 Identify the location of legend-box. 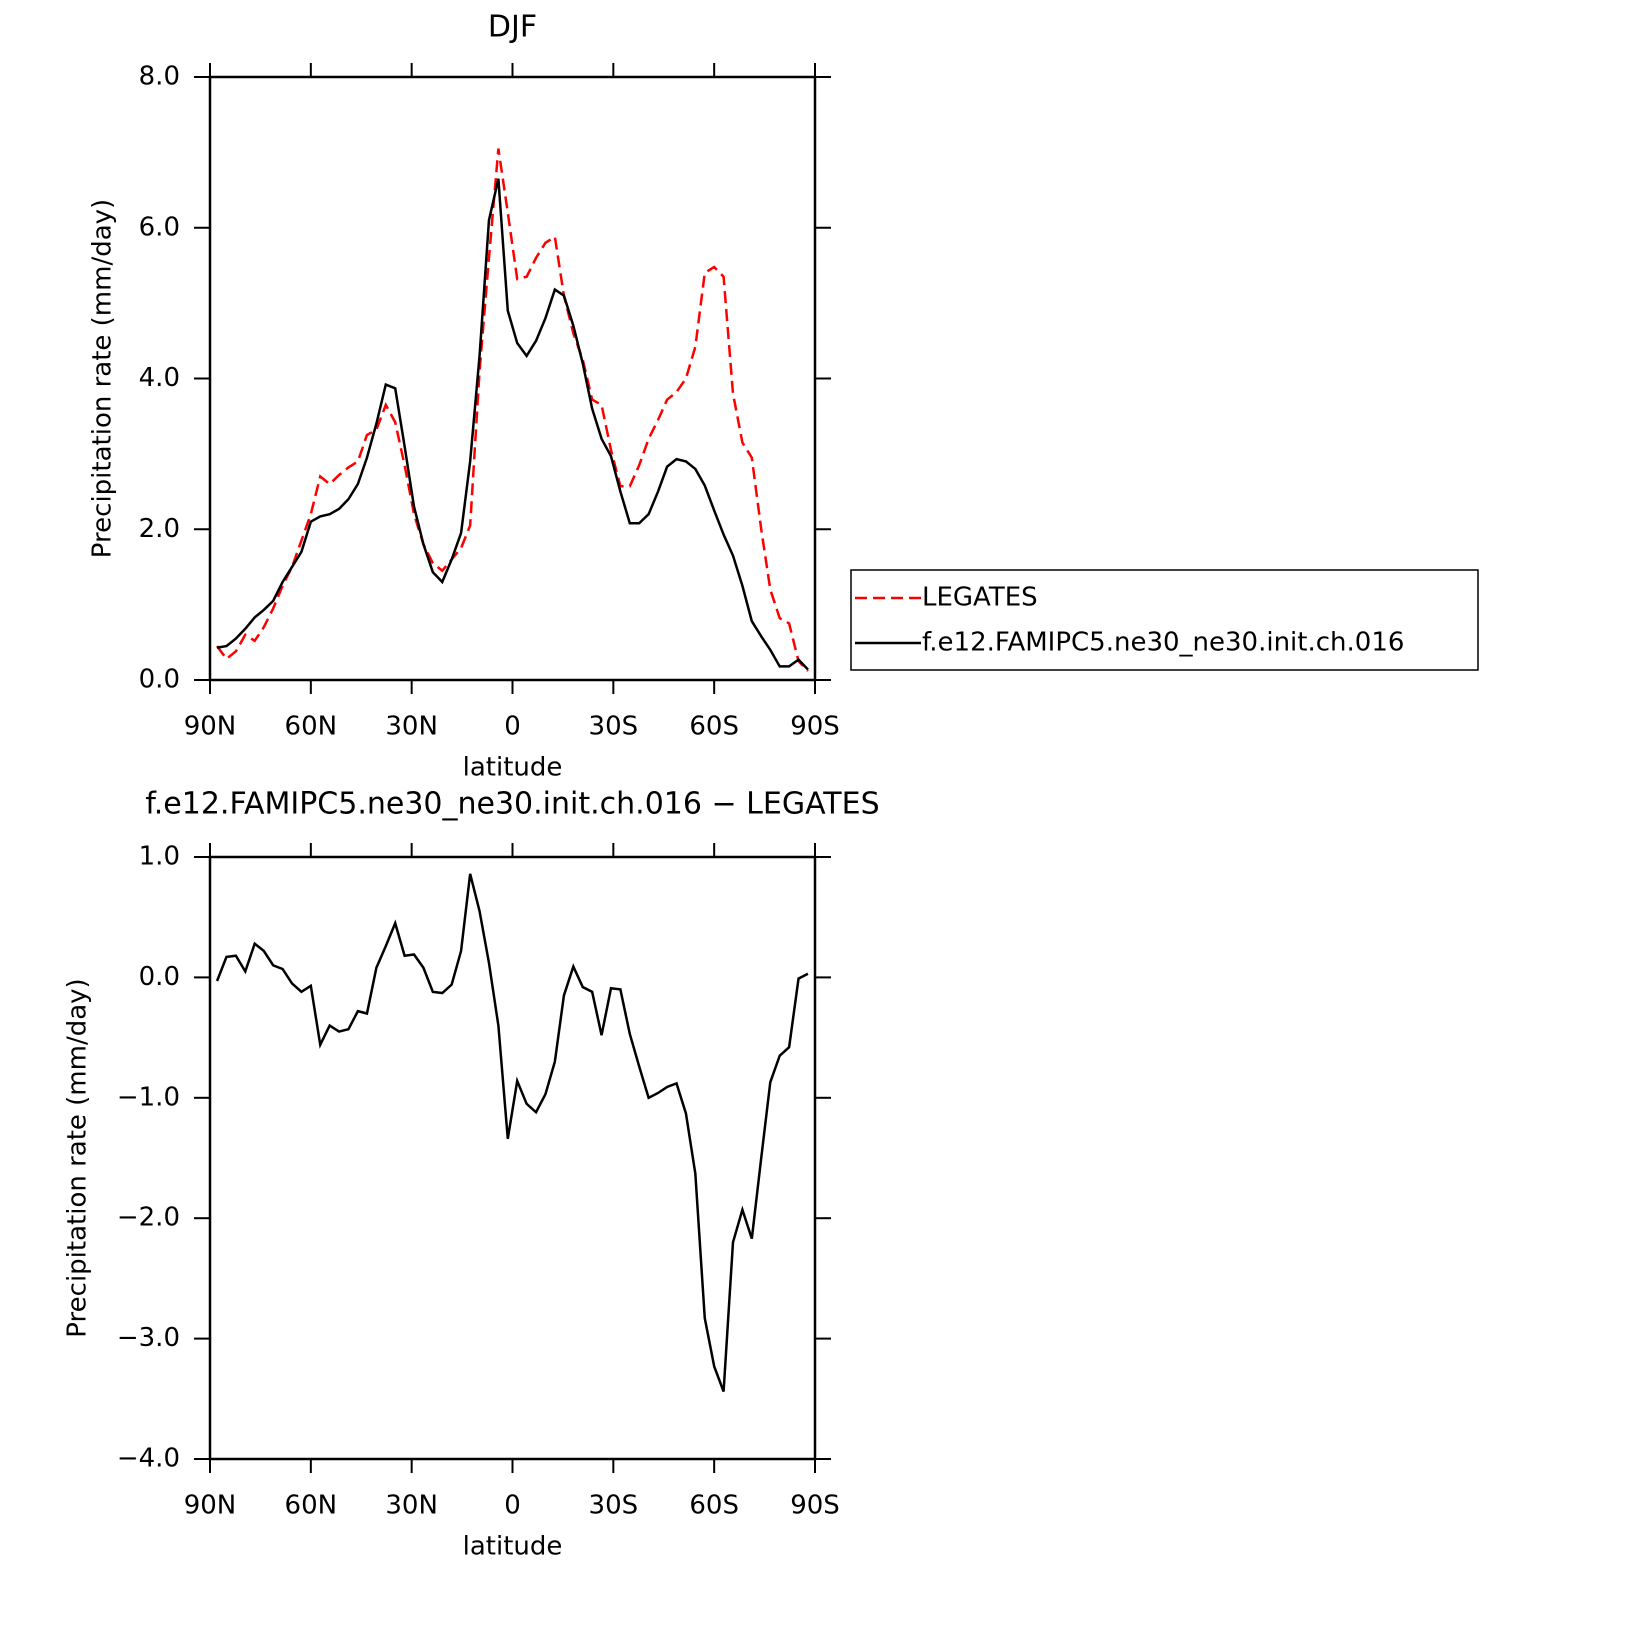
(1164, 620).